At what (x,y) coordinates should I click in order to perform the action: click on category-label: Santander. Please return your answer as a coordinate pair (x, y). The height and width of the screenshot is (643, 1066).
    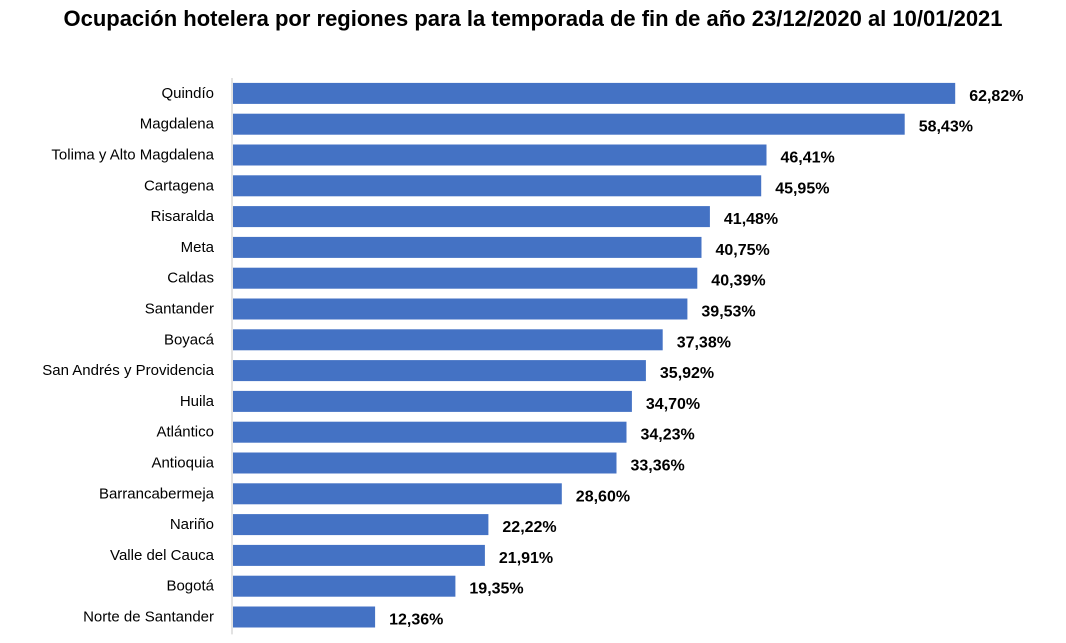
    Looking at the image, I should click on (179, 309).